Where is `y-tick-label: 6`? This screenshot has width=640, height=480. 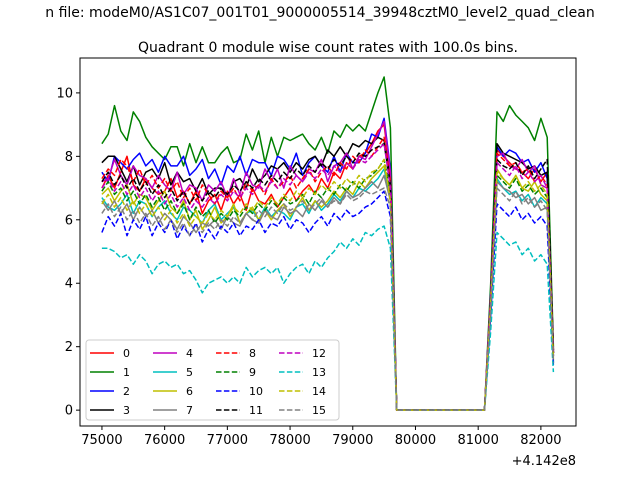
y-tick-label: 6 is located at coordinates (69, 220).